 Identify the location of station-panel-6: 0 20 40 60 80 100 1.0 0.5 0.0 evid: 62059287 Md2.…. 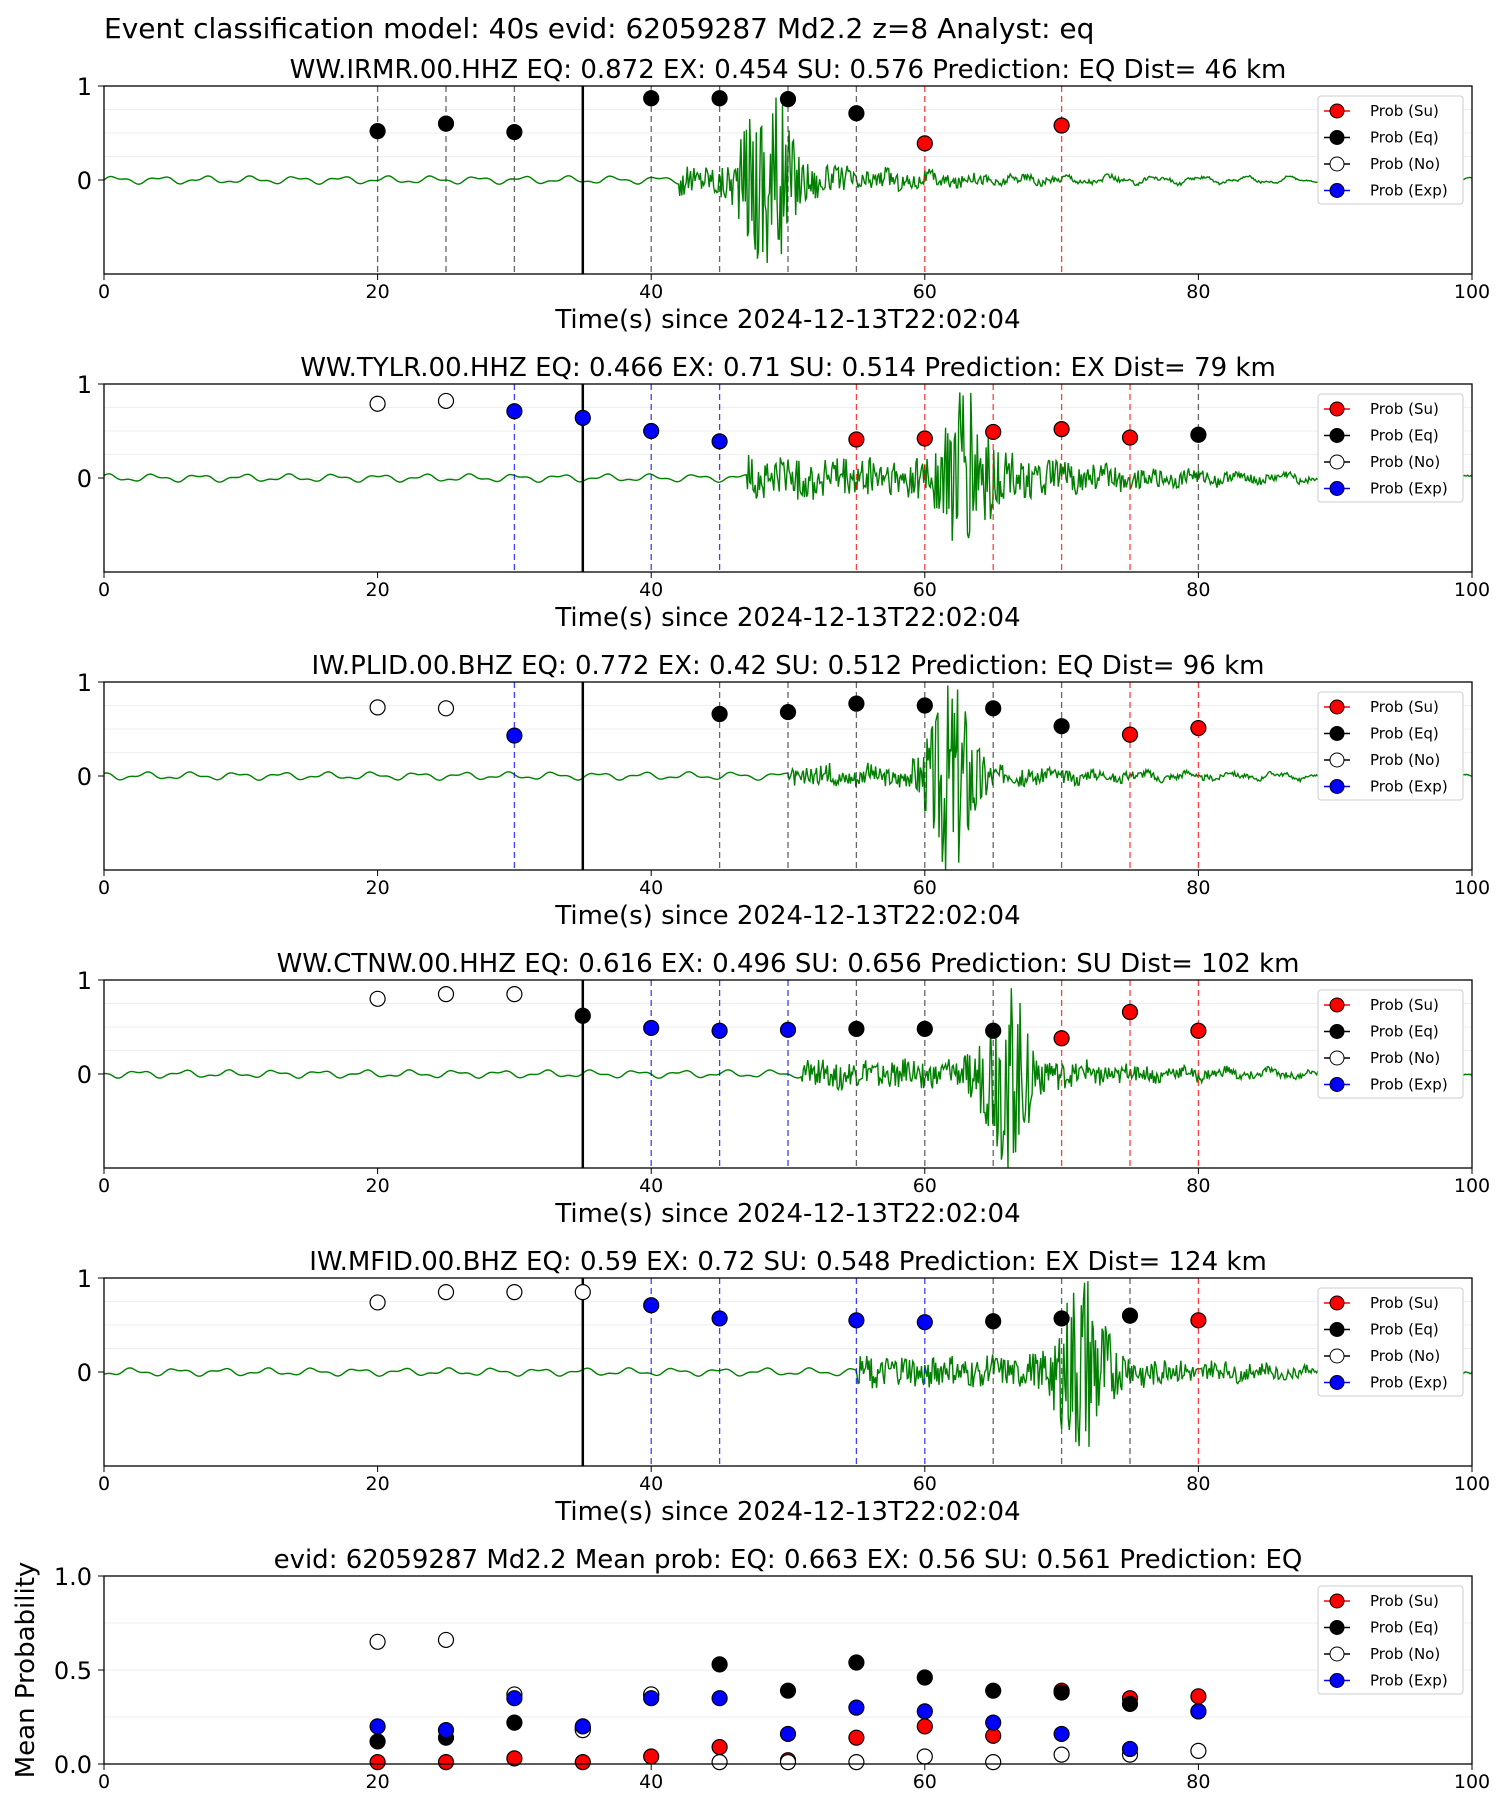
(750, 1669).